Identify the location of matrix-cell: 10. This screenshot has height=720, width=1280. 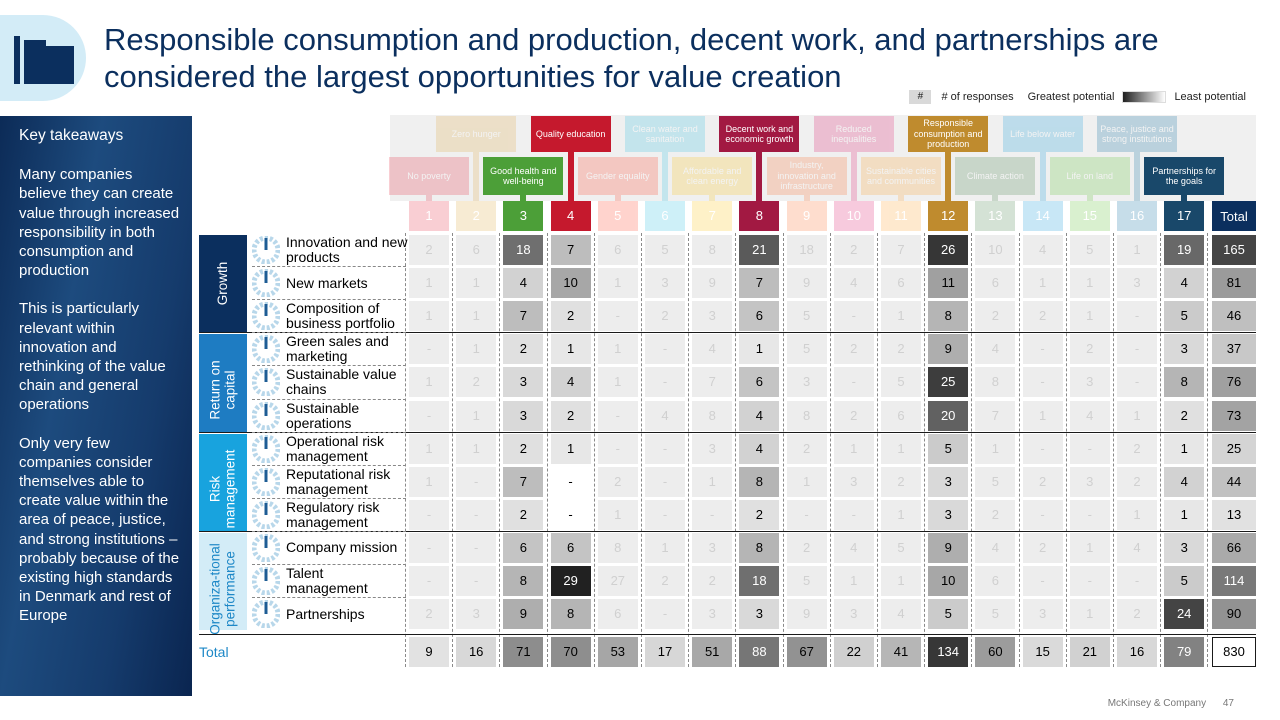
(948, 581).